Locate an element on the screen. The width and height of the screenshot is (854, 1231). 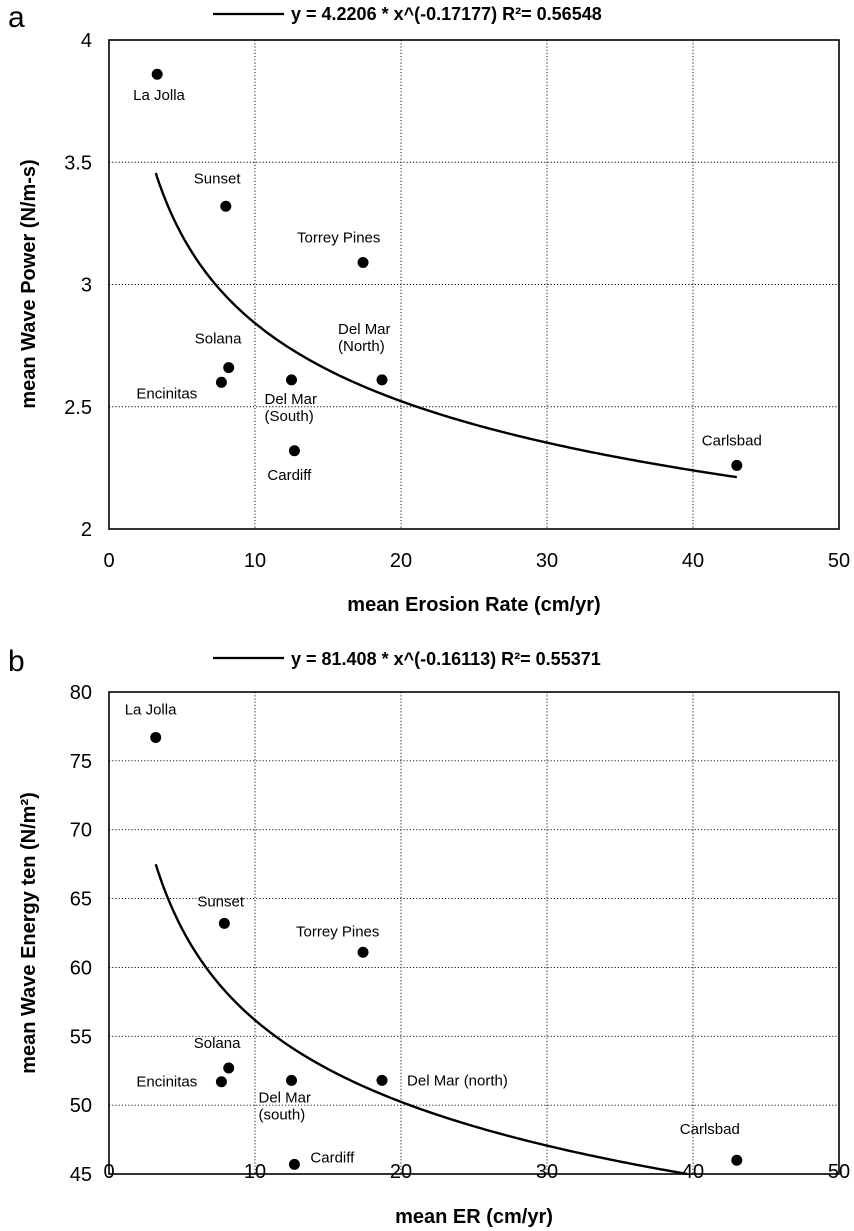
y-tick-label: 50 is located at coordinates (81, 1106).